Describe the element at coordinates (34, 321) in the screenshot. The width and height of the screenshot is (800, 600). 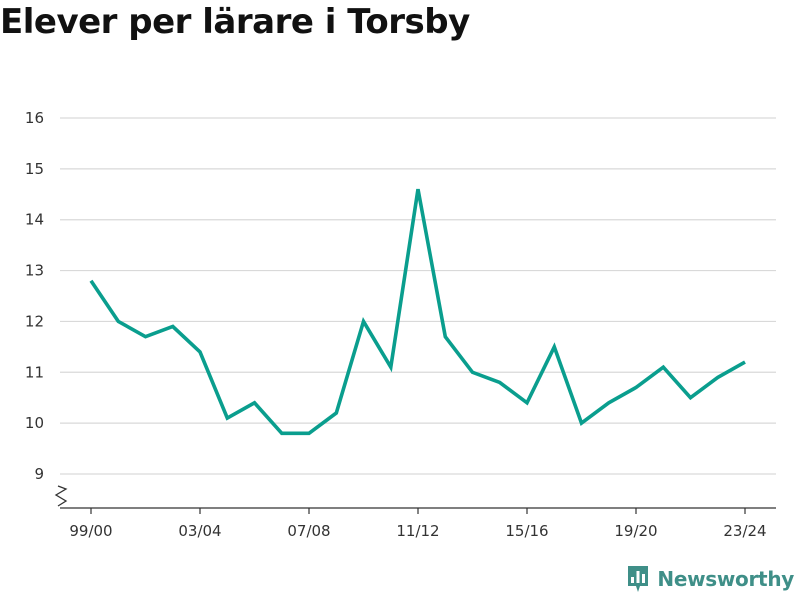
I see `y-tick-label: 12` at that location.